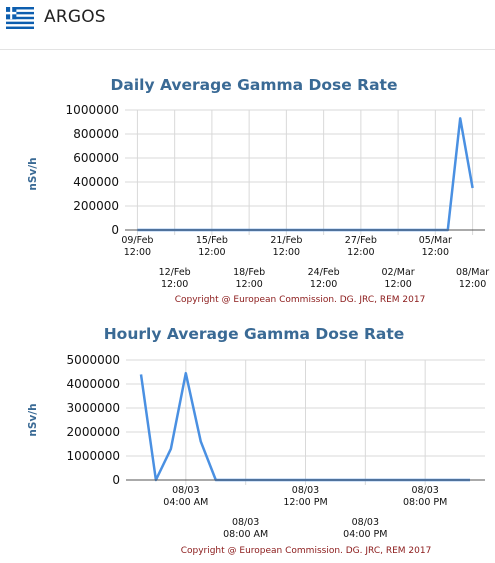 The height and width of the screenshot is (563, 495). What do you see at coordinates (472, 272) in the screenshot?
I see `svg-text: 08/Mar` at bounding box center [472, 272].